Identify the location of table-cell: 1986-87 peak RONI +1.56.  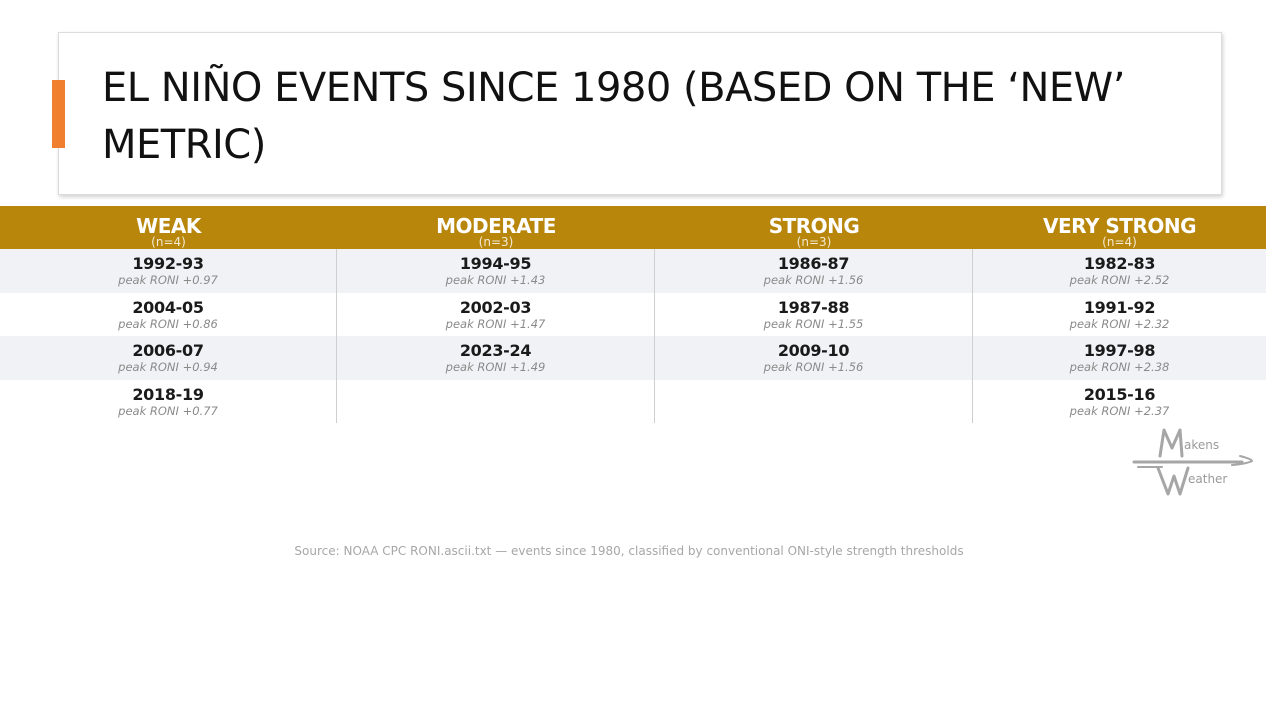
(814, 271).